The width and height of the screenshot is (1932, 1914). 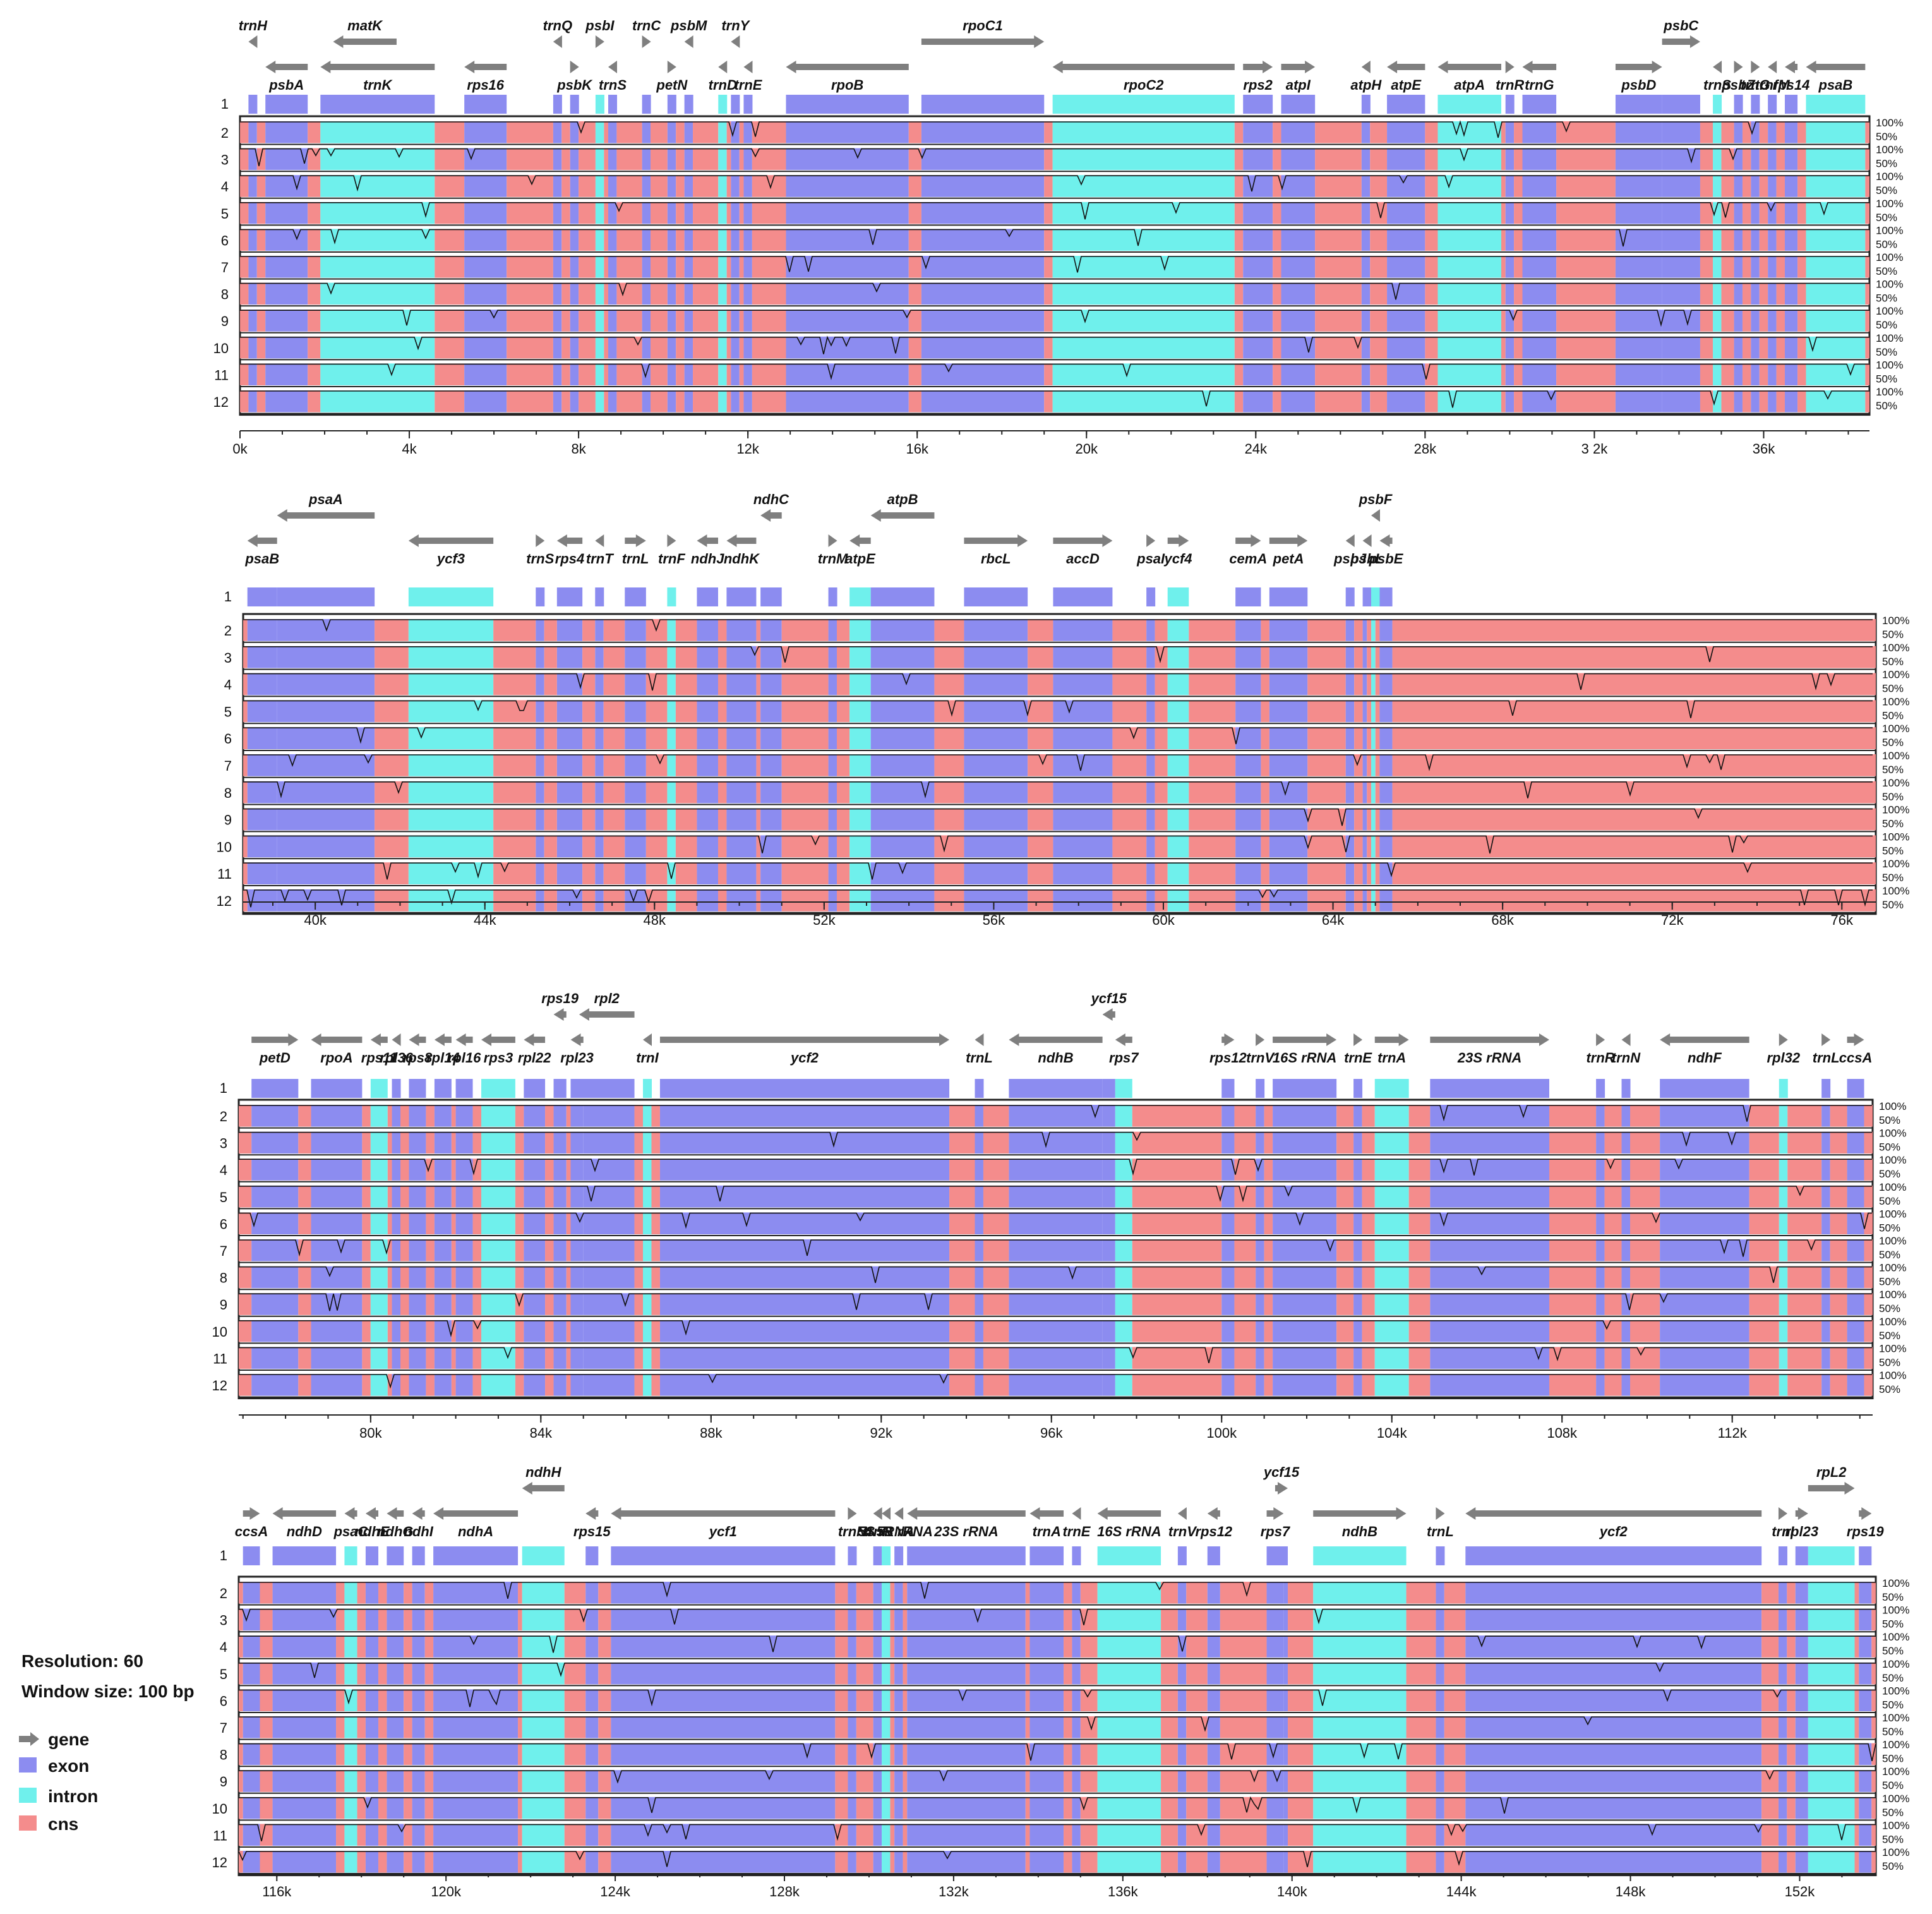 I want to click on x-tick-label: 84k, so click(x=541, y=1433).